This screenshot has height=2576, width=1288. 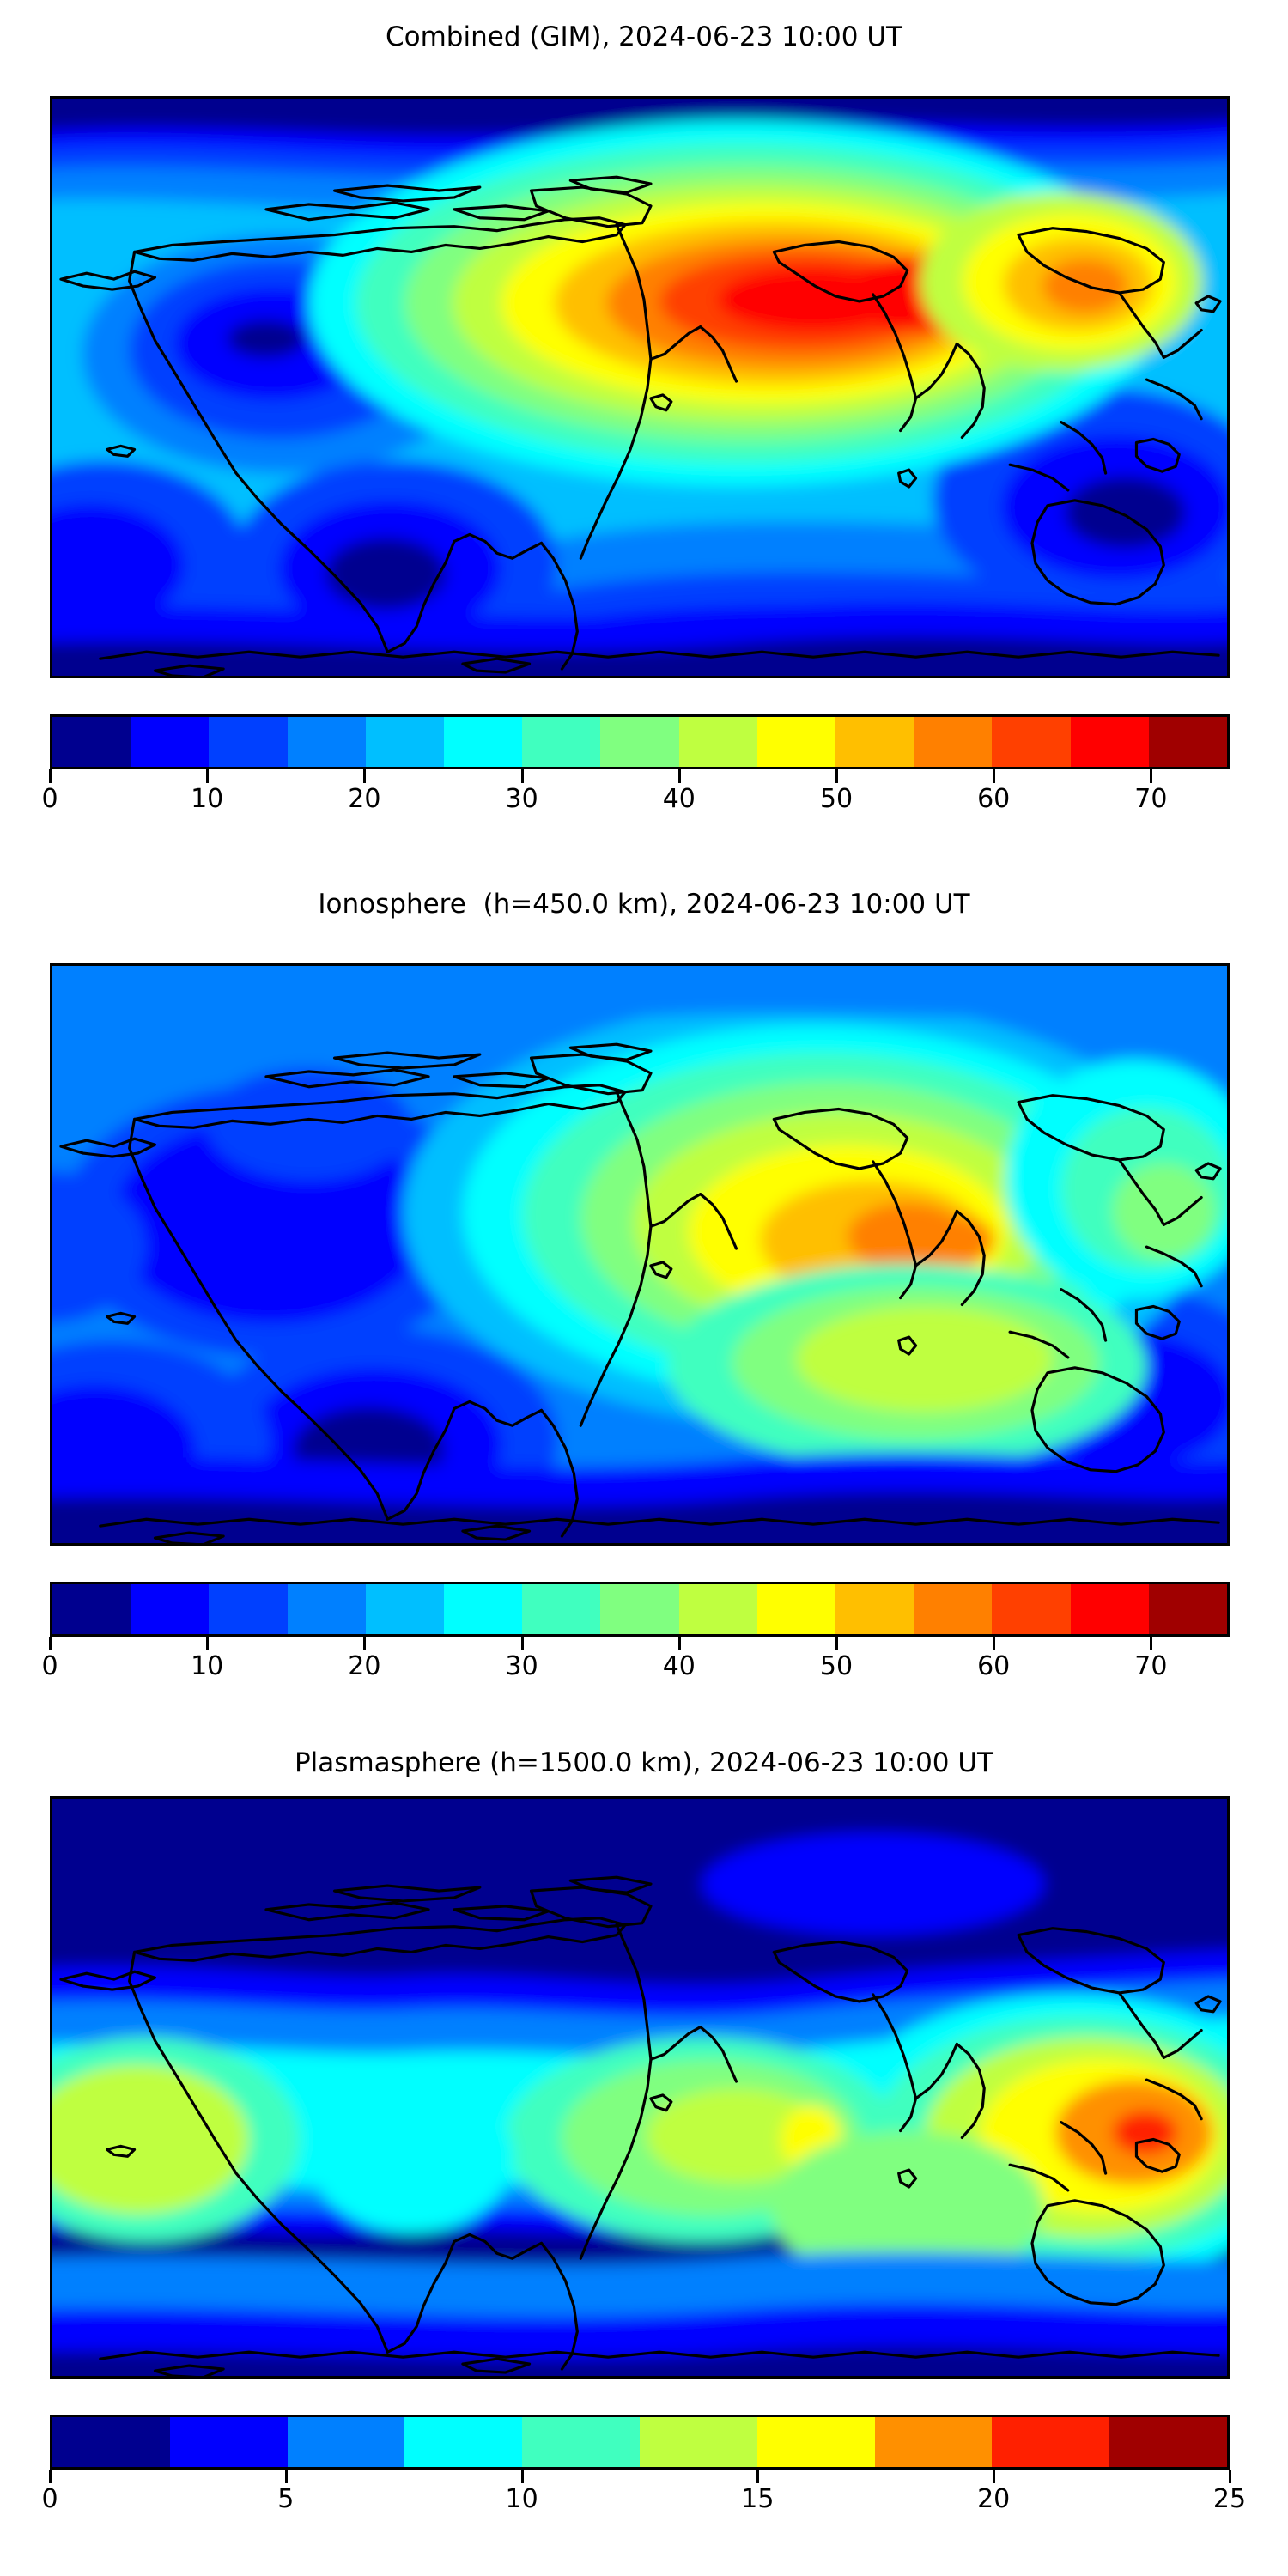 I want to click on colorbar-combined-ticks: 0 10 20 30 40 50 60 70, so click(x=636, y=803).